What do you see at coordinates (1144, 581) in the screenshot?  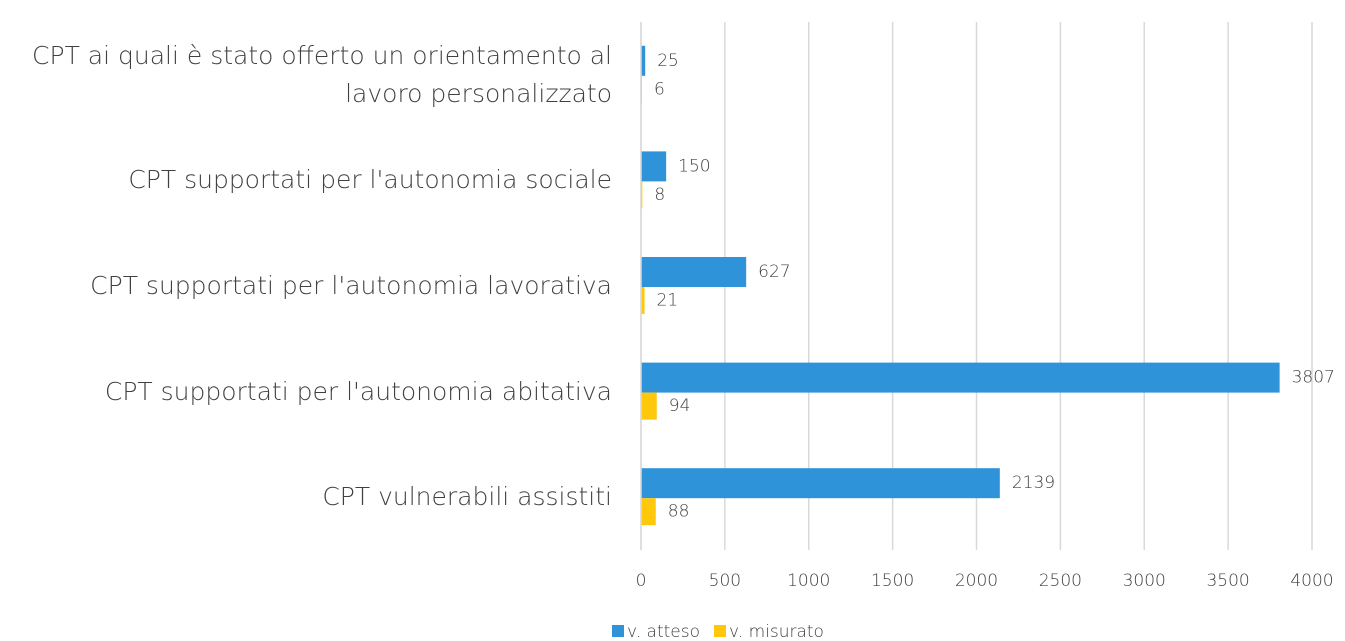 I see `x-tick-label: 3000` at bounding box center [1144, 581].